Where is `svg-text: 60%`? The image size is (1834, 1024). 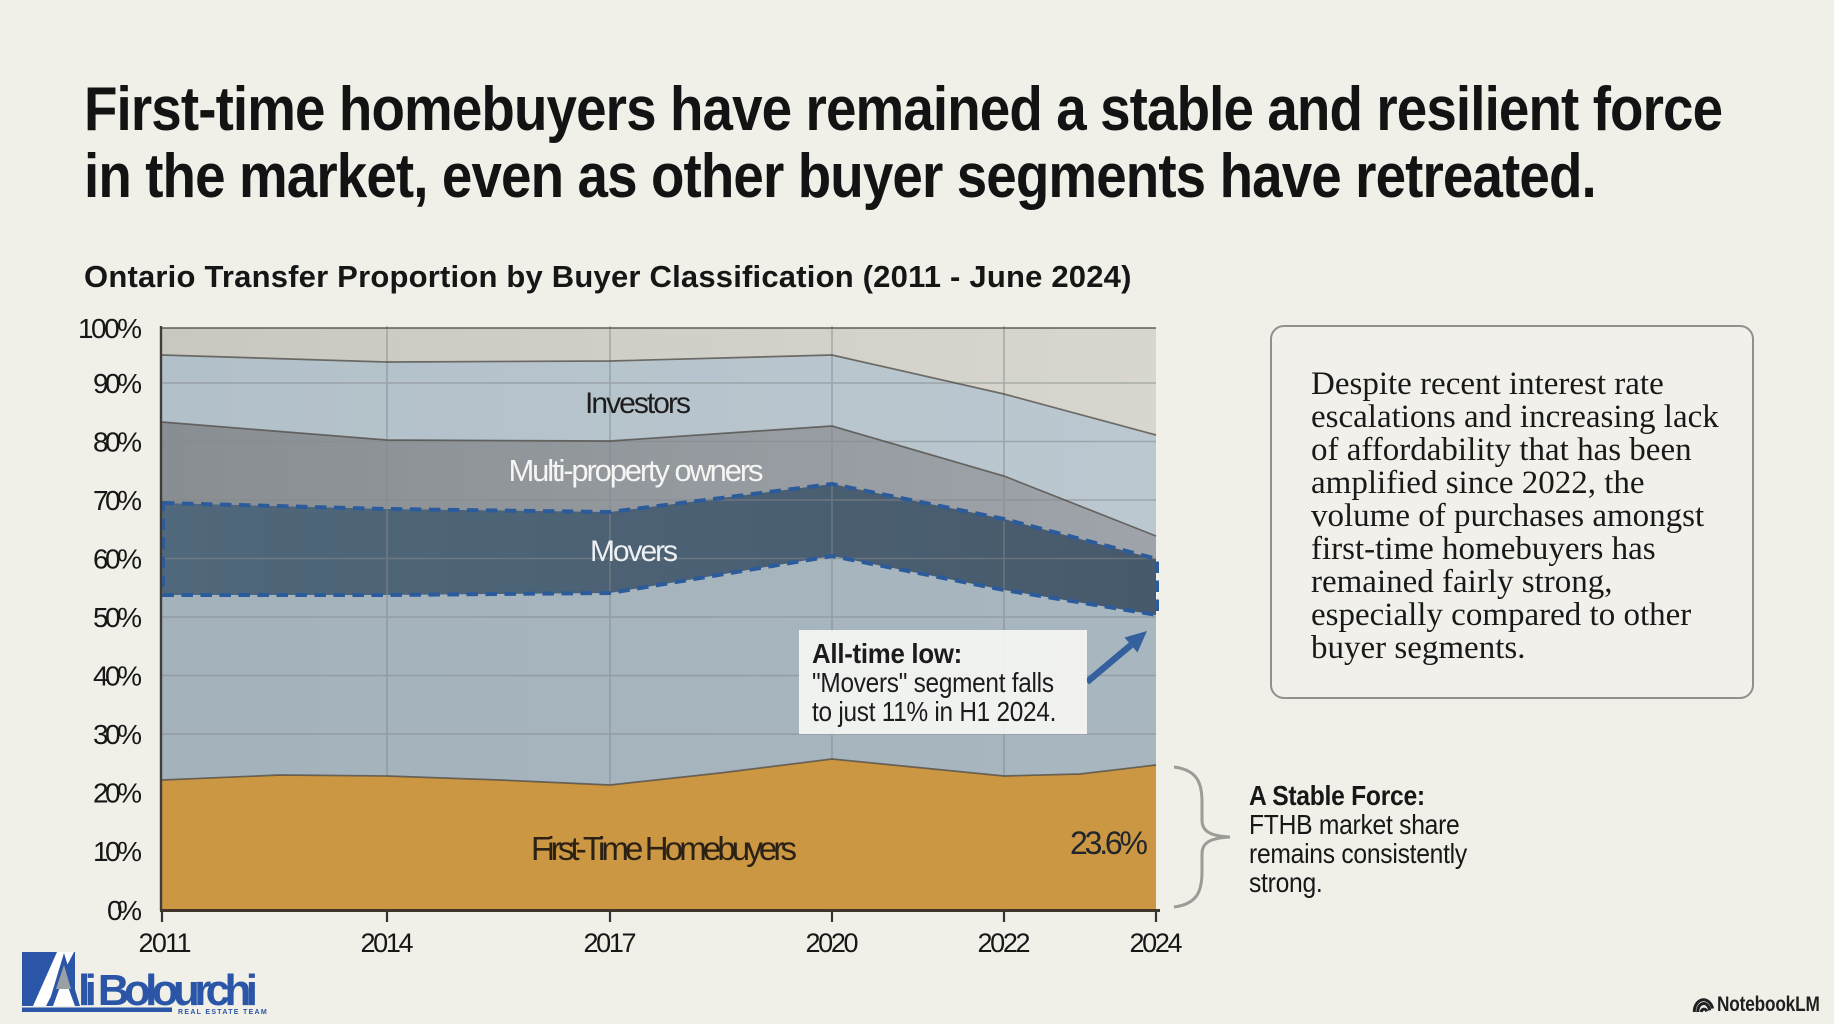
svg-text: 60% is located at coordinates (117, 559).